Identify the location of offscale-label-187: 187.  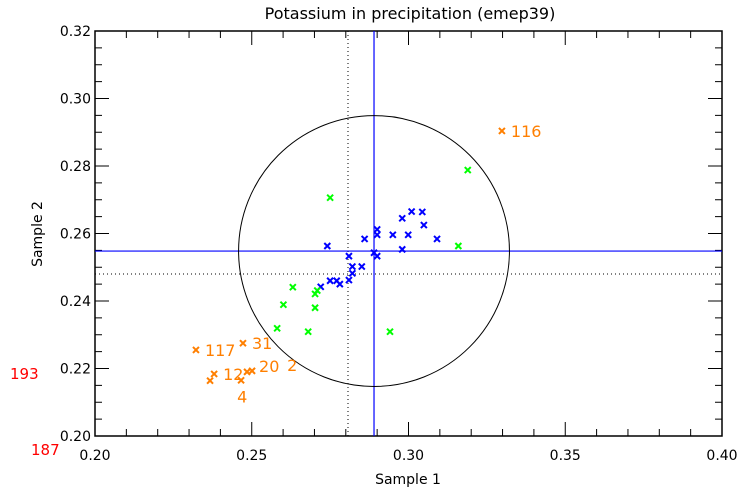
(45, 450).